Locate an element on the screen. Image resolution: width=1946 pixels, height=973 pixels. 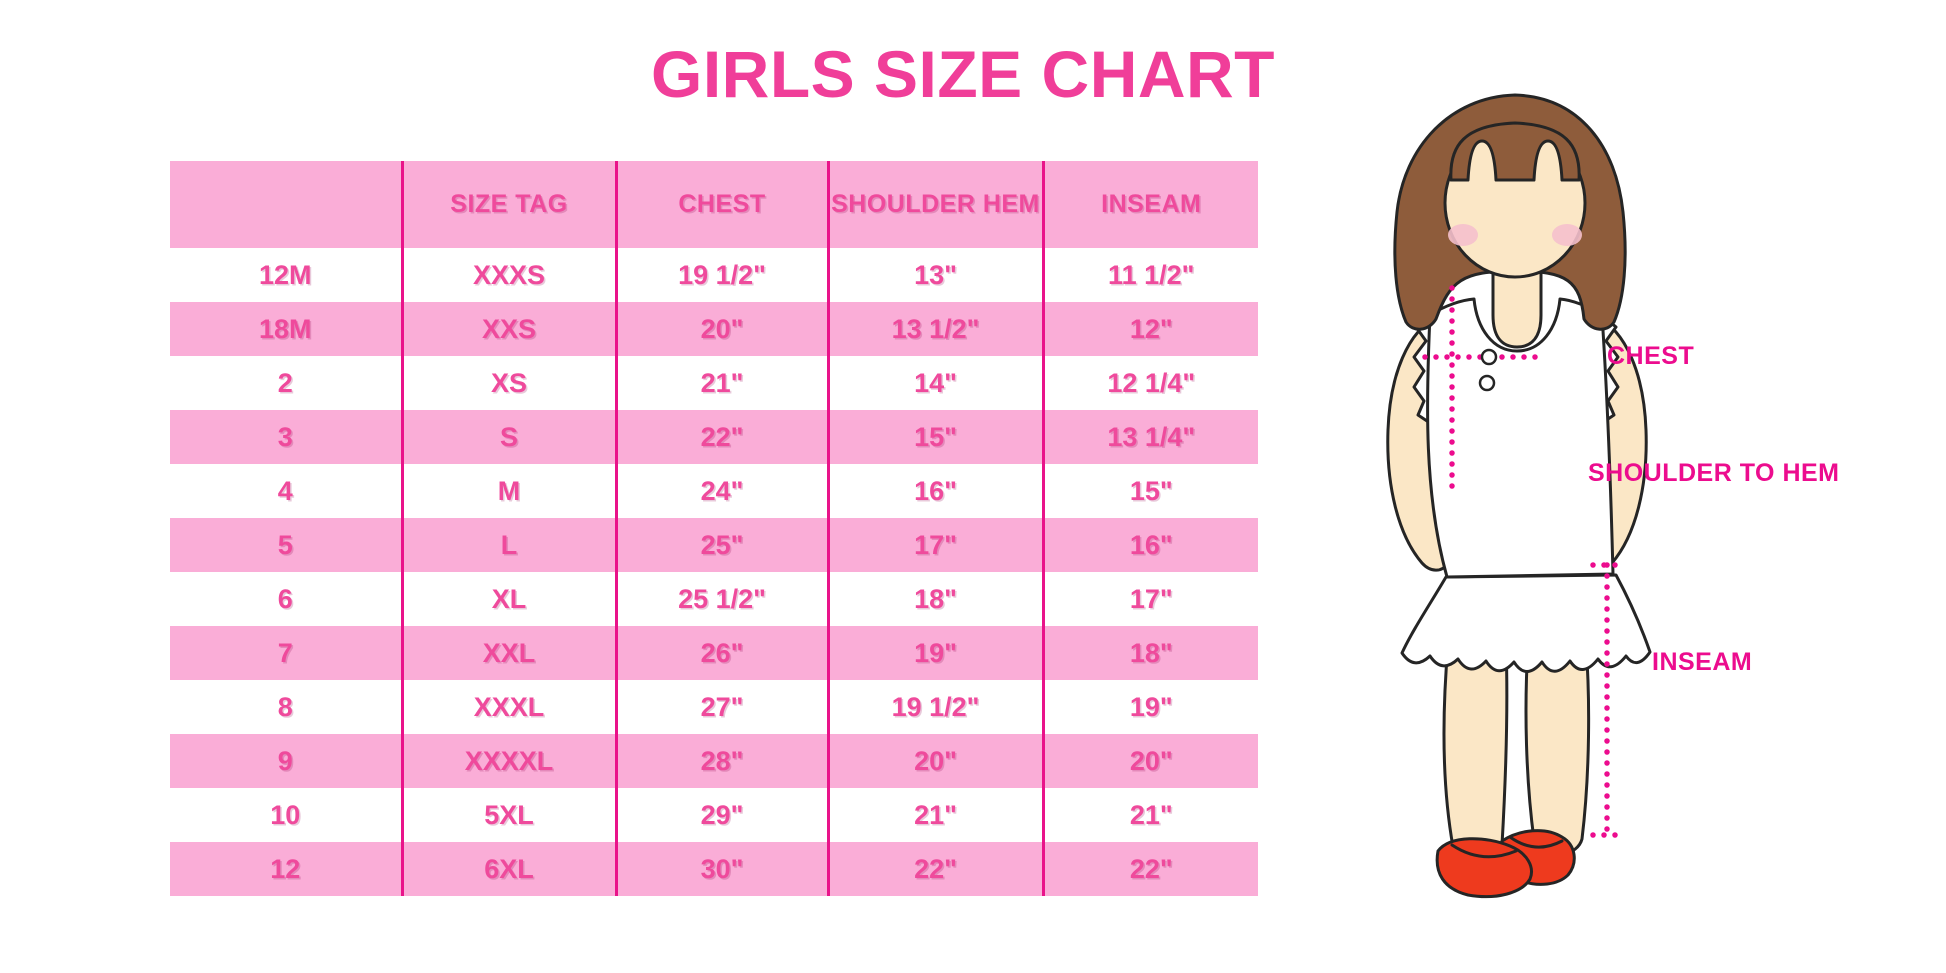
table-cell: XXXL is located at coordinates (508, 707).